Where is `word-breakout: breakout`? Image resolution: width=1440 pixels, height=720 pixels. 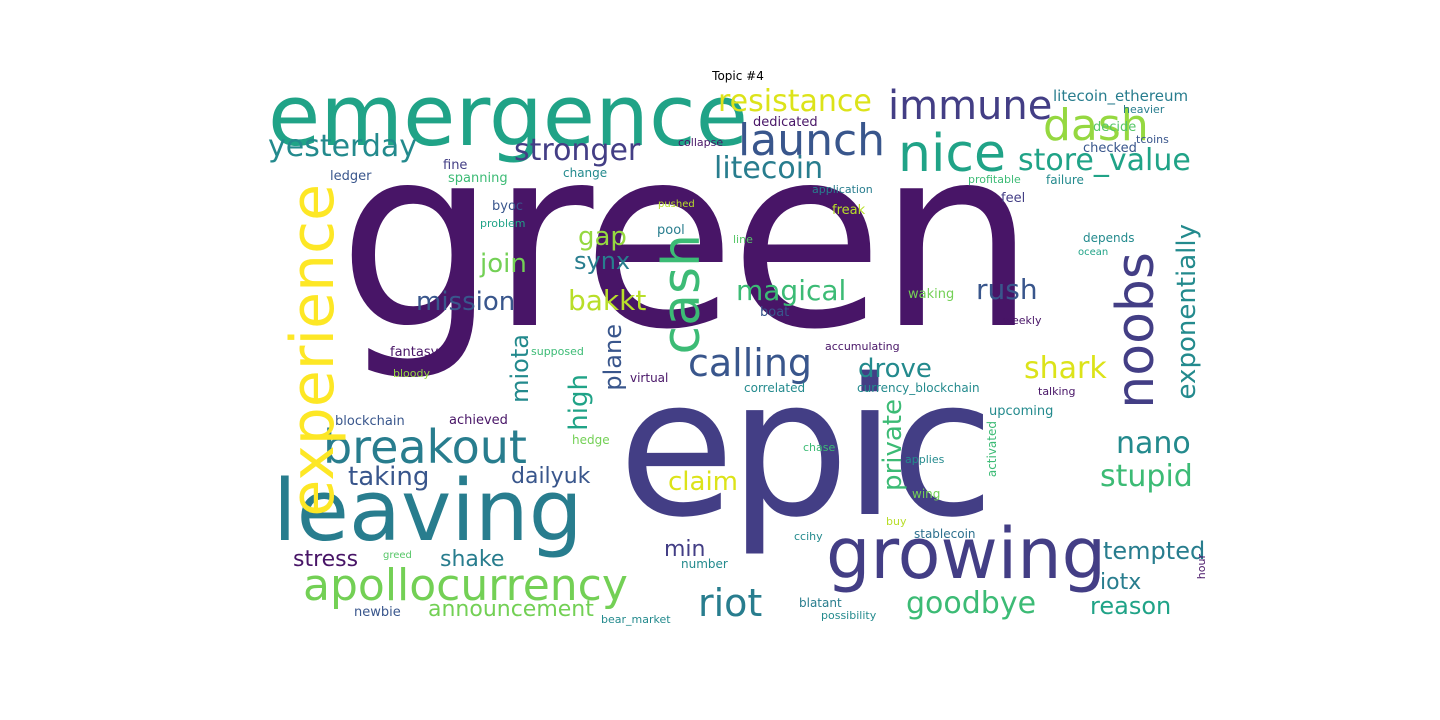 word-breakout: breakout is located at coordinates (425, 447).